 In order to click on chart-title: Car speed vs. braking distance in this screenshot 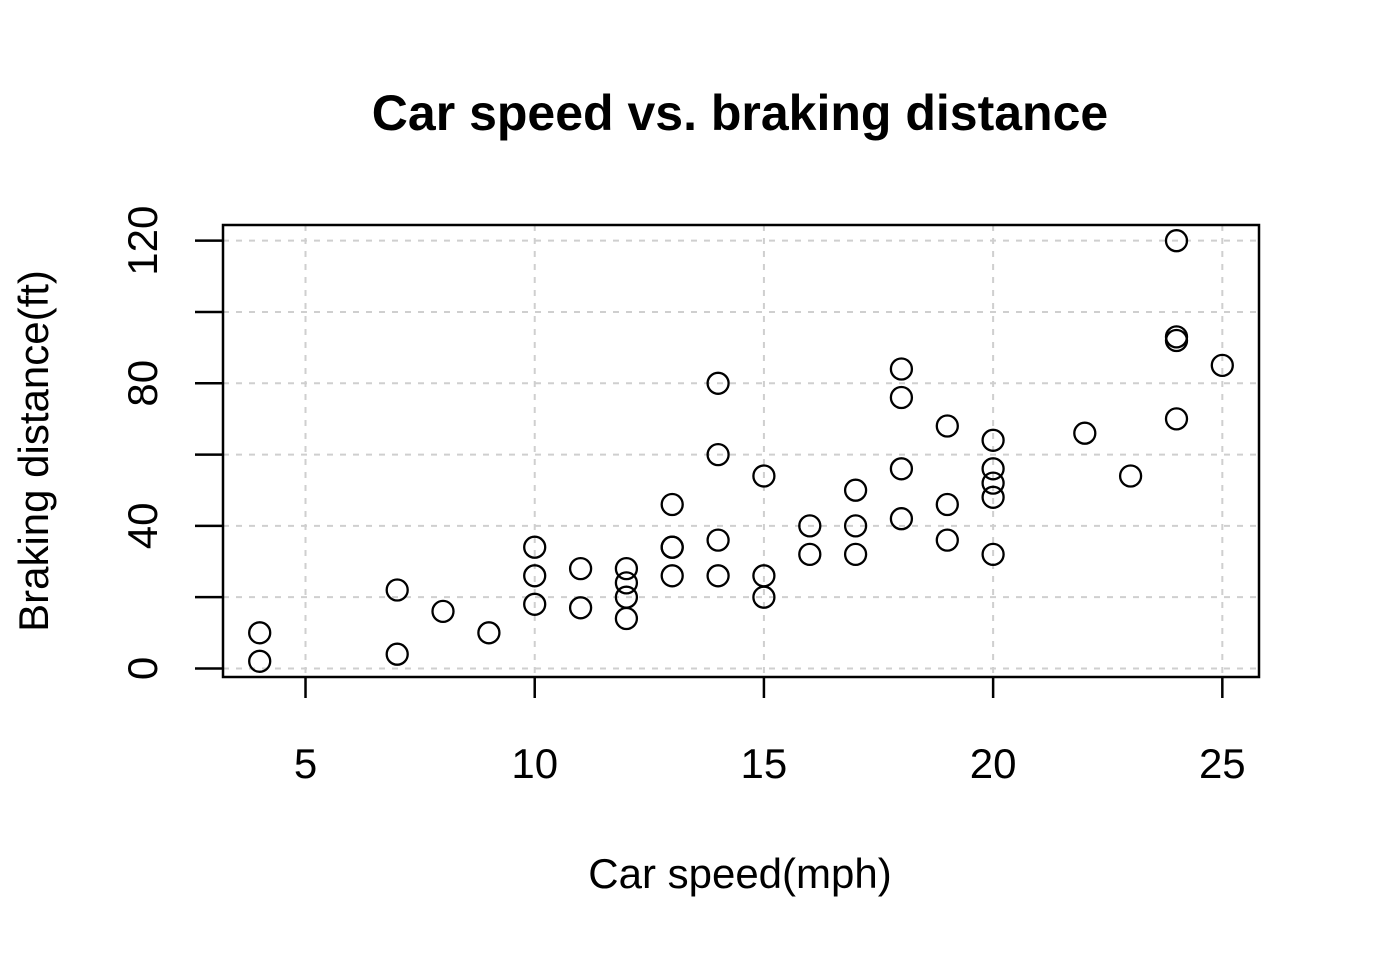, I will do `click(740, 113)`.